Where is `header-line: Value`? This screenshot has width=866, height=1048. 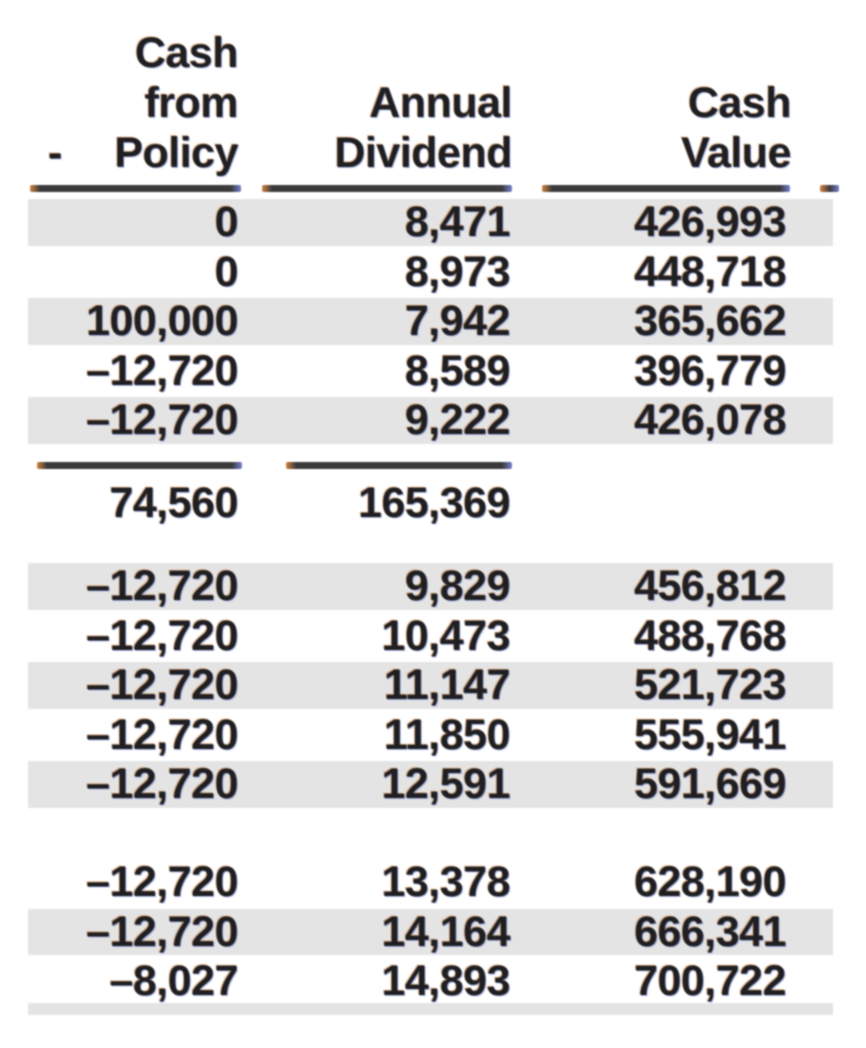
header-line: Value is located at coordinates (736, 153).